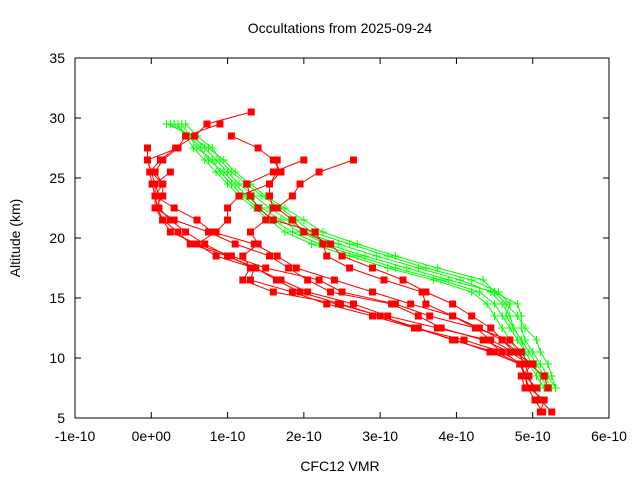  Describe the element at coordinates (228, 436) in the screenshot. I see `x-tick-label: 1e-10` at that location.